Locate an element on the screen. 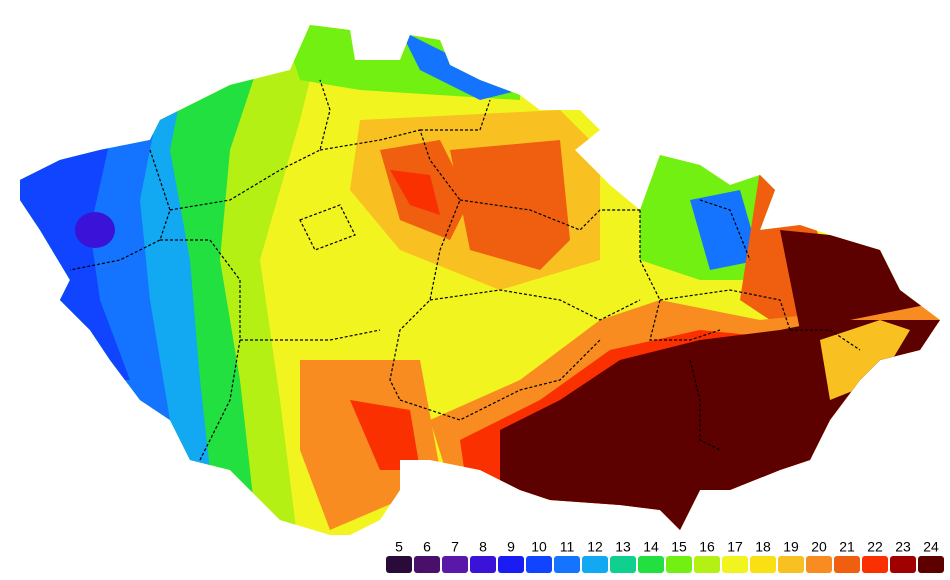 Image resolution: width=950 pixels, height=580 pixels. legend-label: 17 is located at coordinates (735, 547).